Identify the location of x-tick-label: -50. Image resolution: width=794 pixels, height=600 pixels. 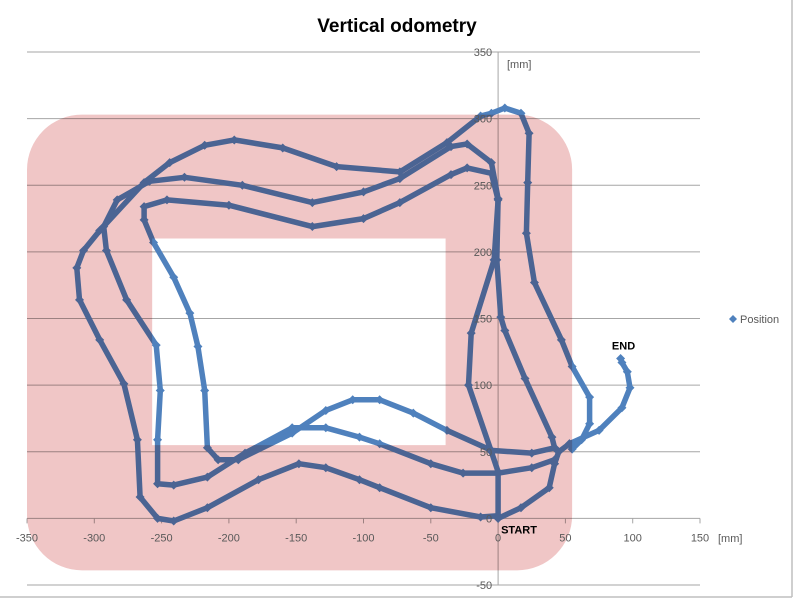
(431, 538).